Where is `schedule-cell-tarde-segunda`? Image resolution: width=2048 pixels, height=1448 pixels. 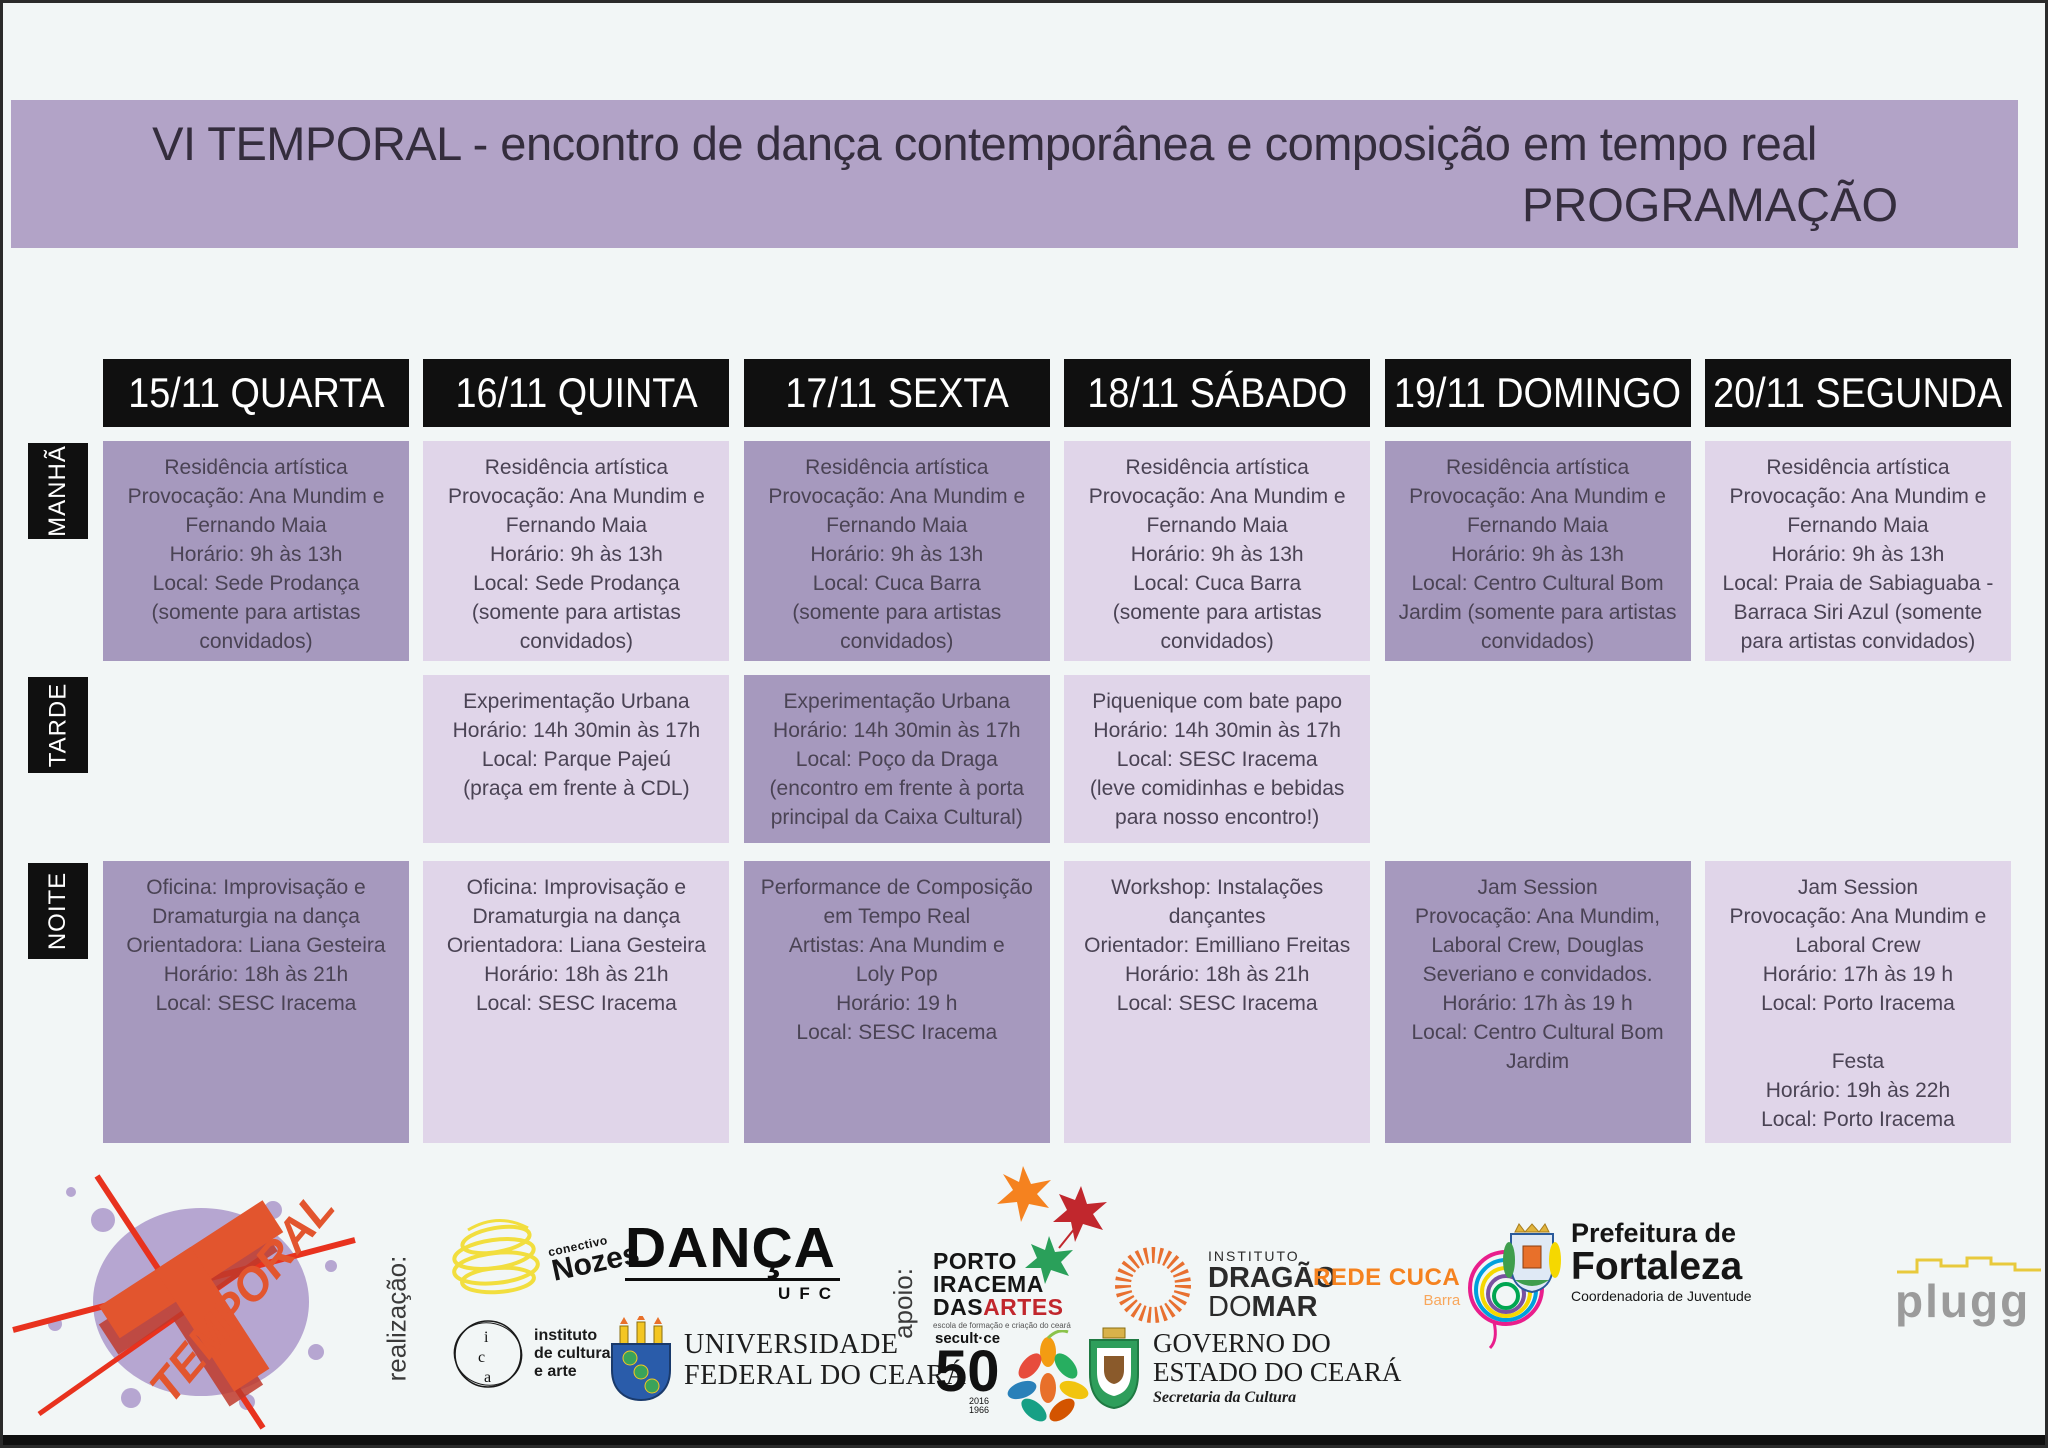
schedule-cell-tarde-segunda is located at coordinates (1858, 759).